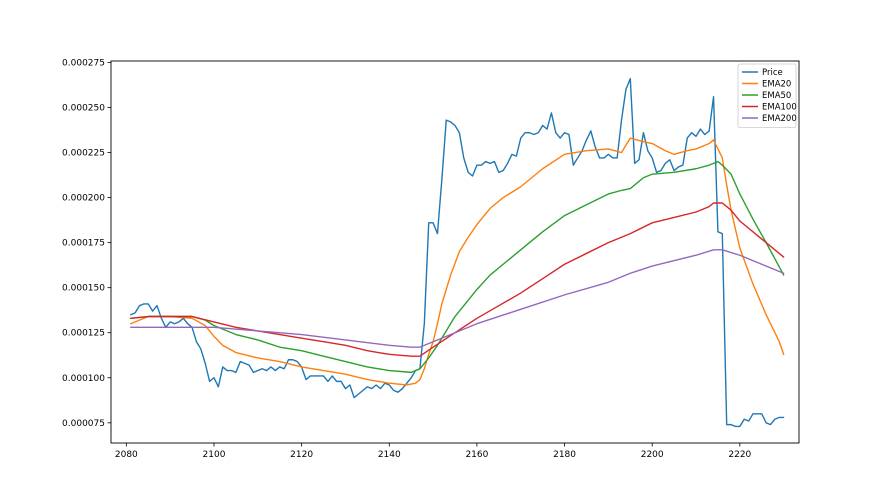  What do you see at coordinates (457, 298) in the screenshot?
I see `series-line-ema200` at bounding box center [457, 298].